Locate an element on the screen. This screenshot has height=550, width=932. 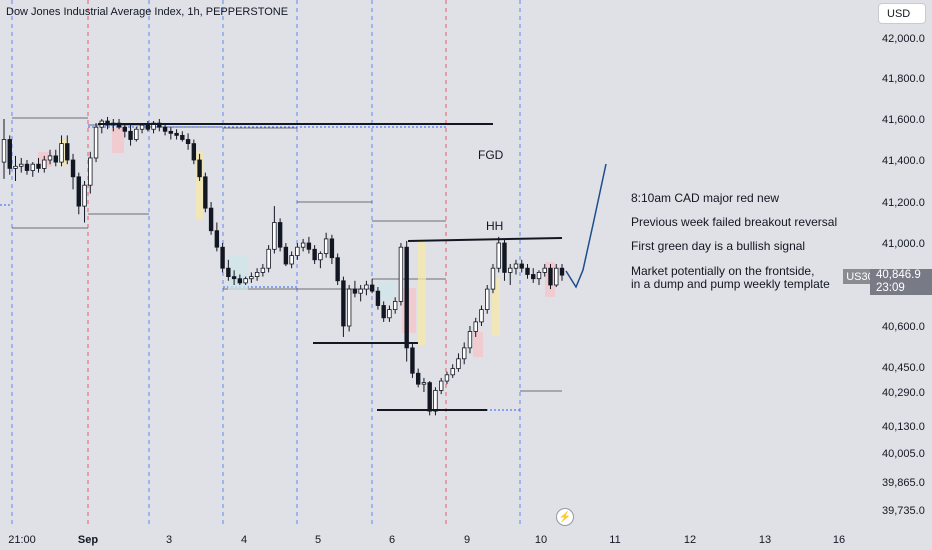
price-tick-label: 39,865.0 is located at coordinates (903, 483).